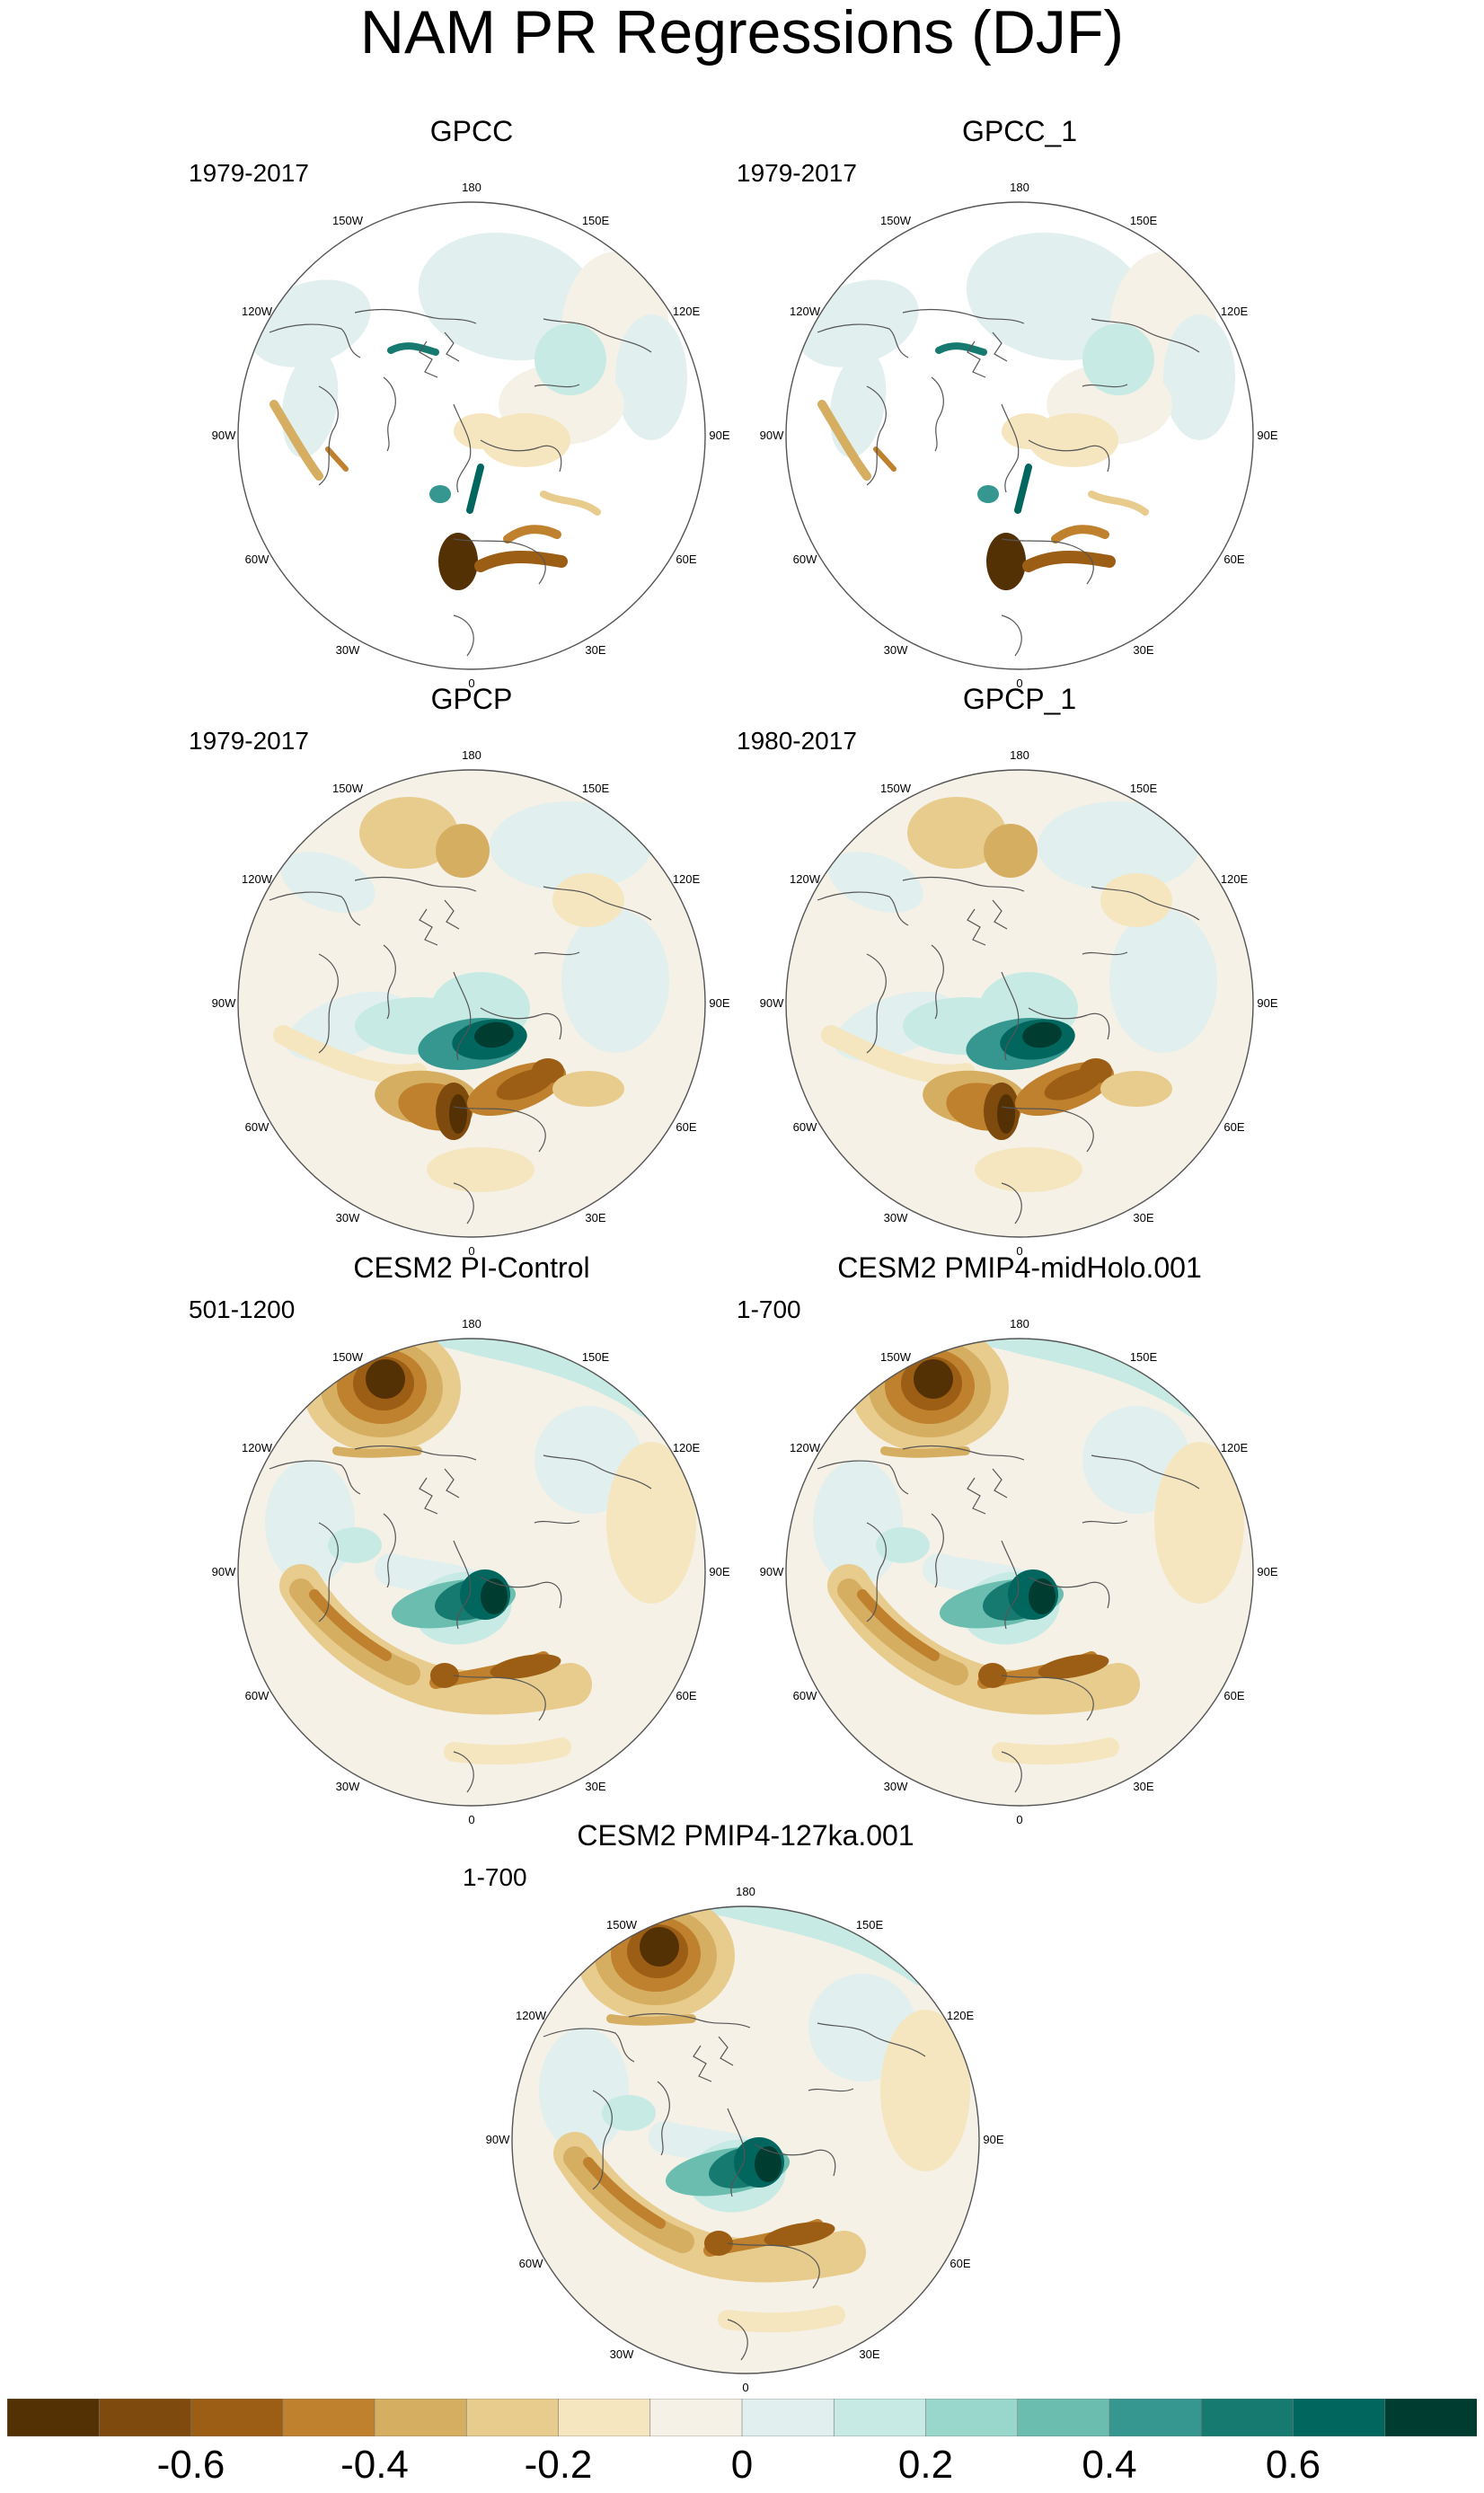 The image size is (1484, 2493). I want to click on longitude-label: 30W, so click(896, 1217).